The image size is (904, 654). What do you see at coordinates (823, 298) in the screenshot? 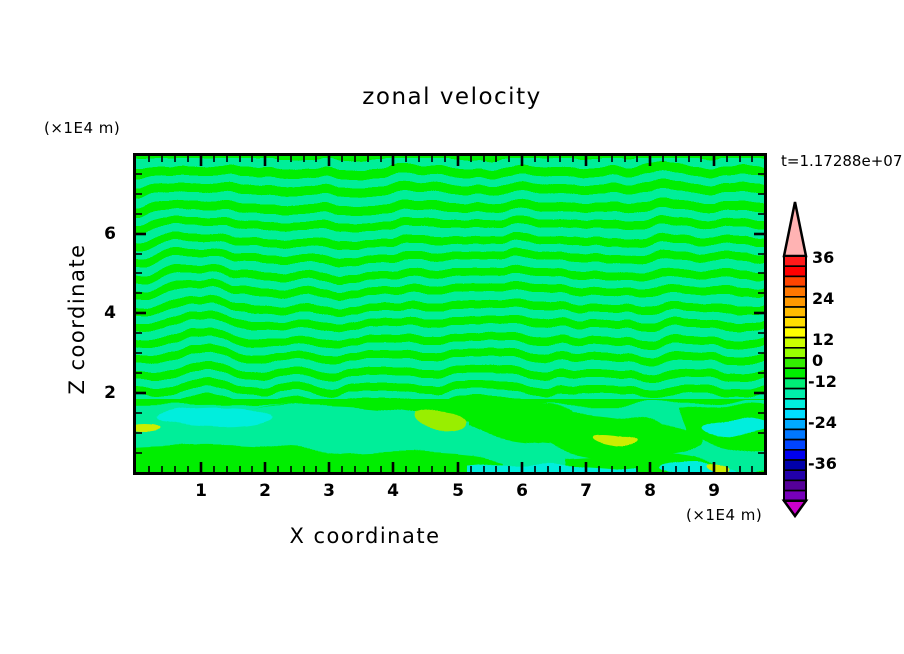
I see `colorbar-tick-label: 24` at bounding box center [823, 298].